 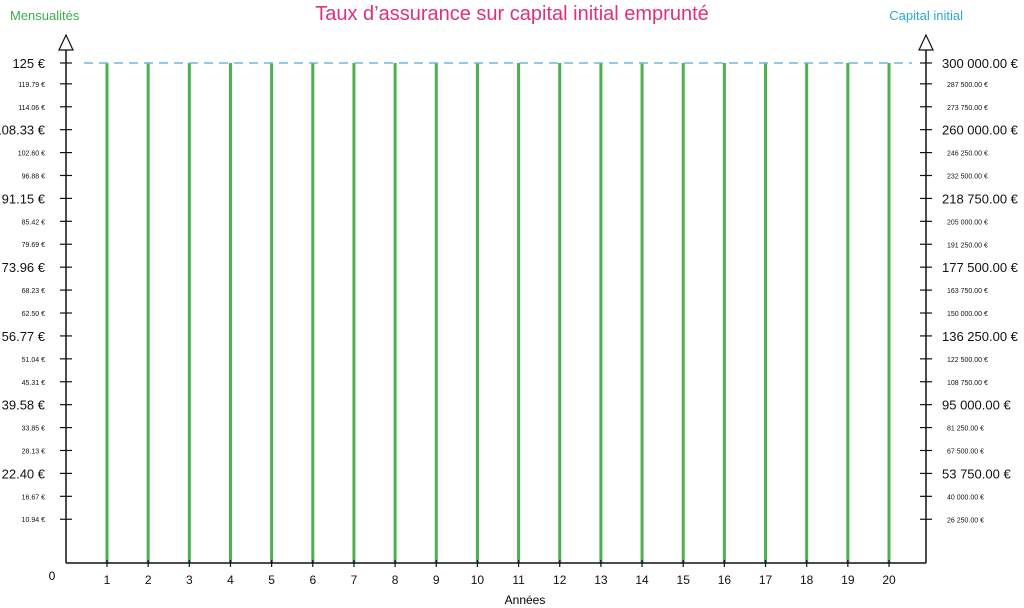 I want to click on x-tick-label: 20, so click(x=889, y=580).